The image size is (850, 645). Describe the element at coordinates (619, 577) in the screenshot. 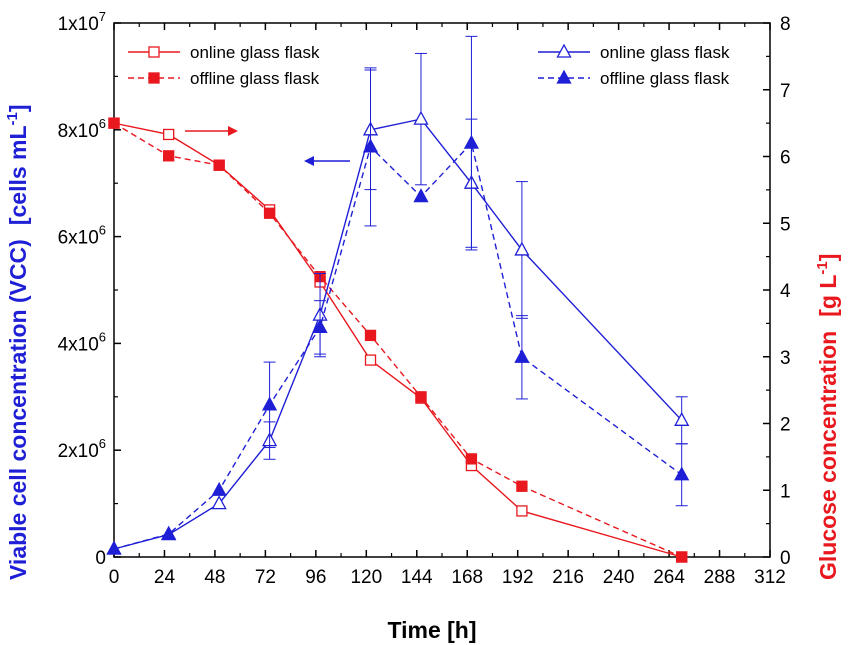

I see `x-tick-label: 240` at that location.